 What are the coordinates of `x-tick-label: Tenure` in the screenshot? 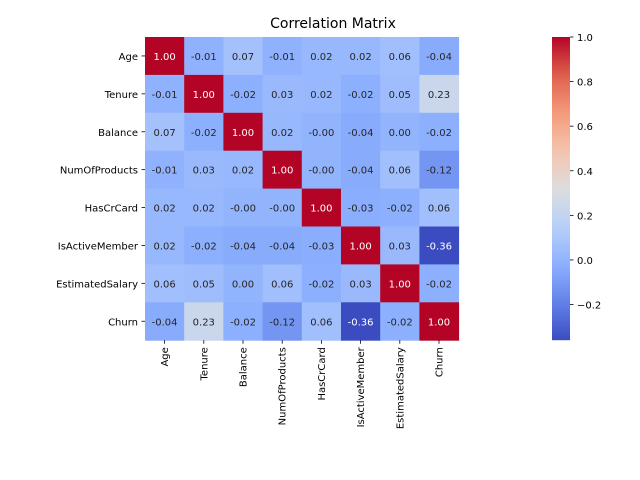 It's located at (204, 364).